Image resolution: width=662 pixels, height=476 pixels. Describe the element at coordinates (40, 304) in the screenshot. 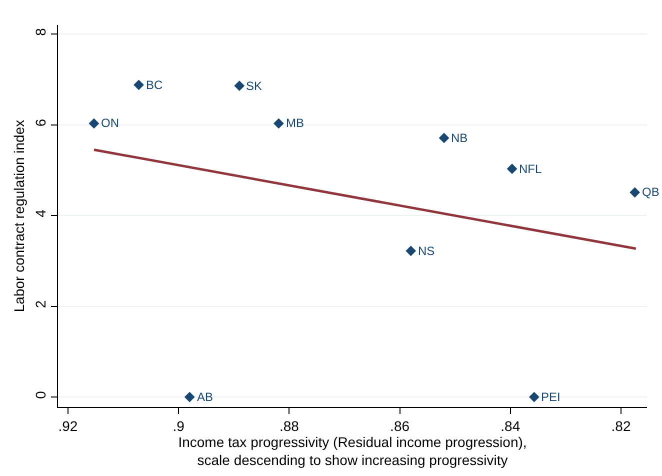

I see `y-tick-label: 2` at that location.